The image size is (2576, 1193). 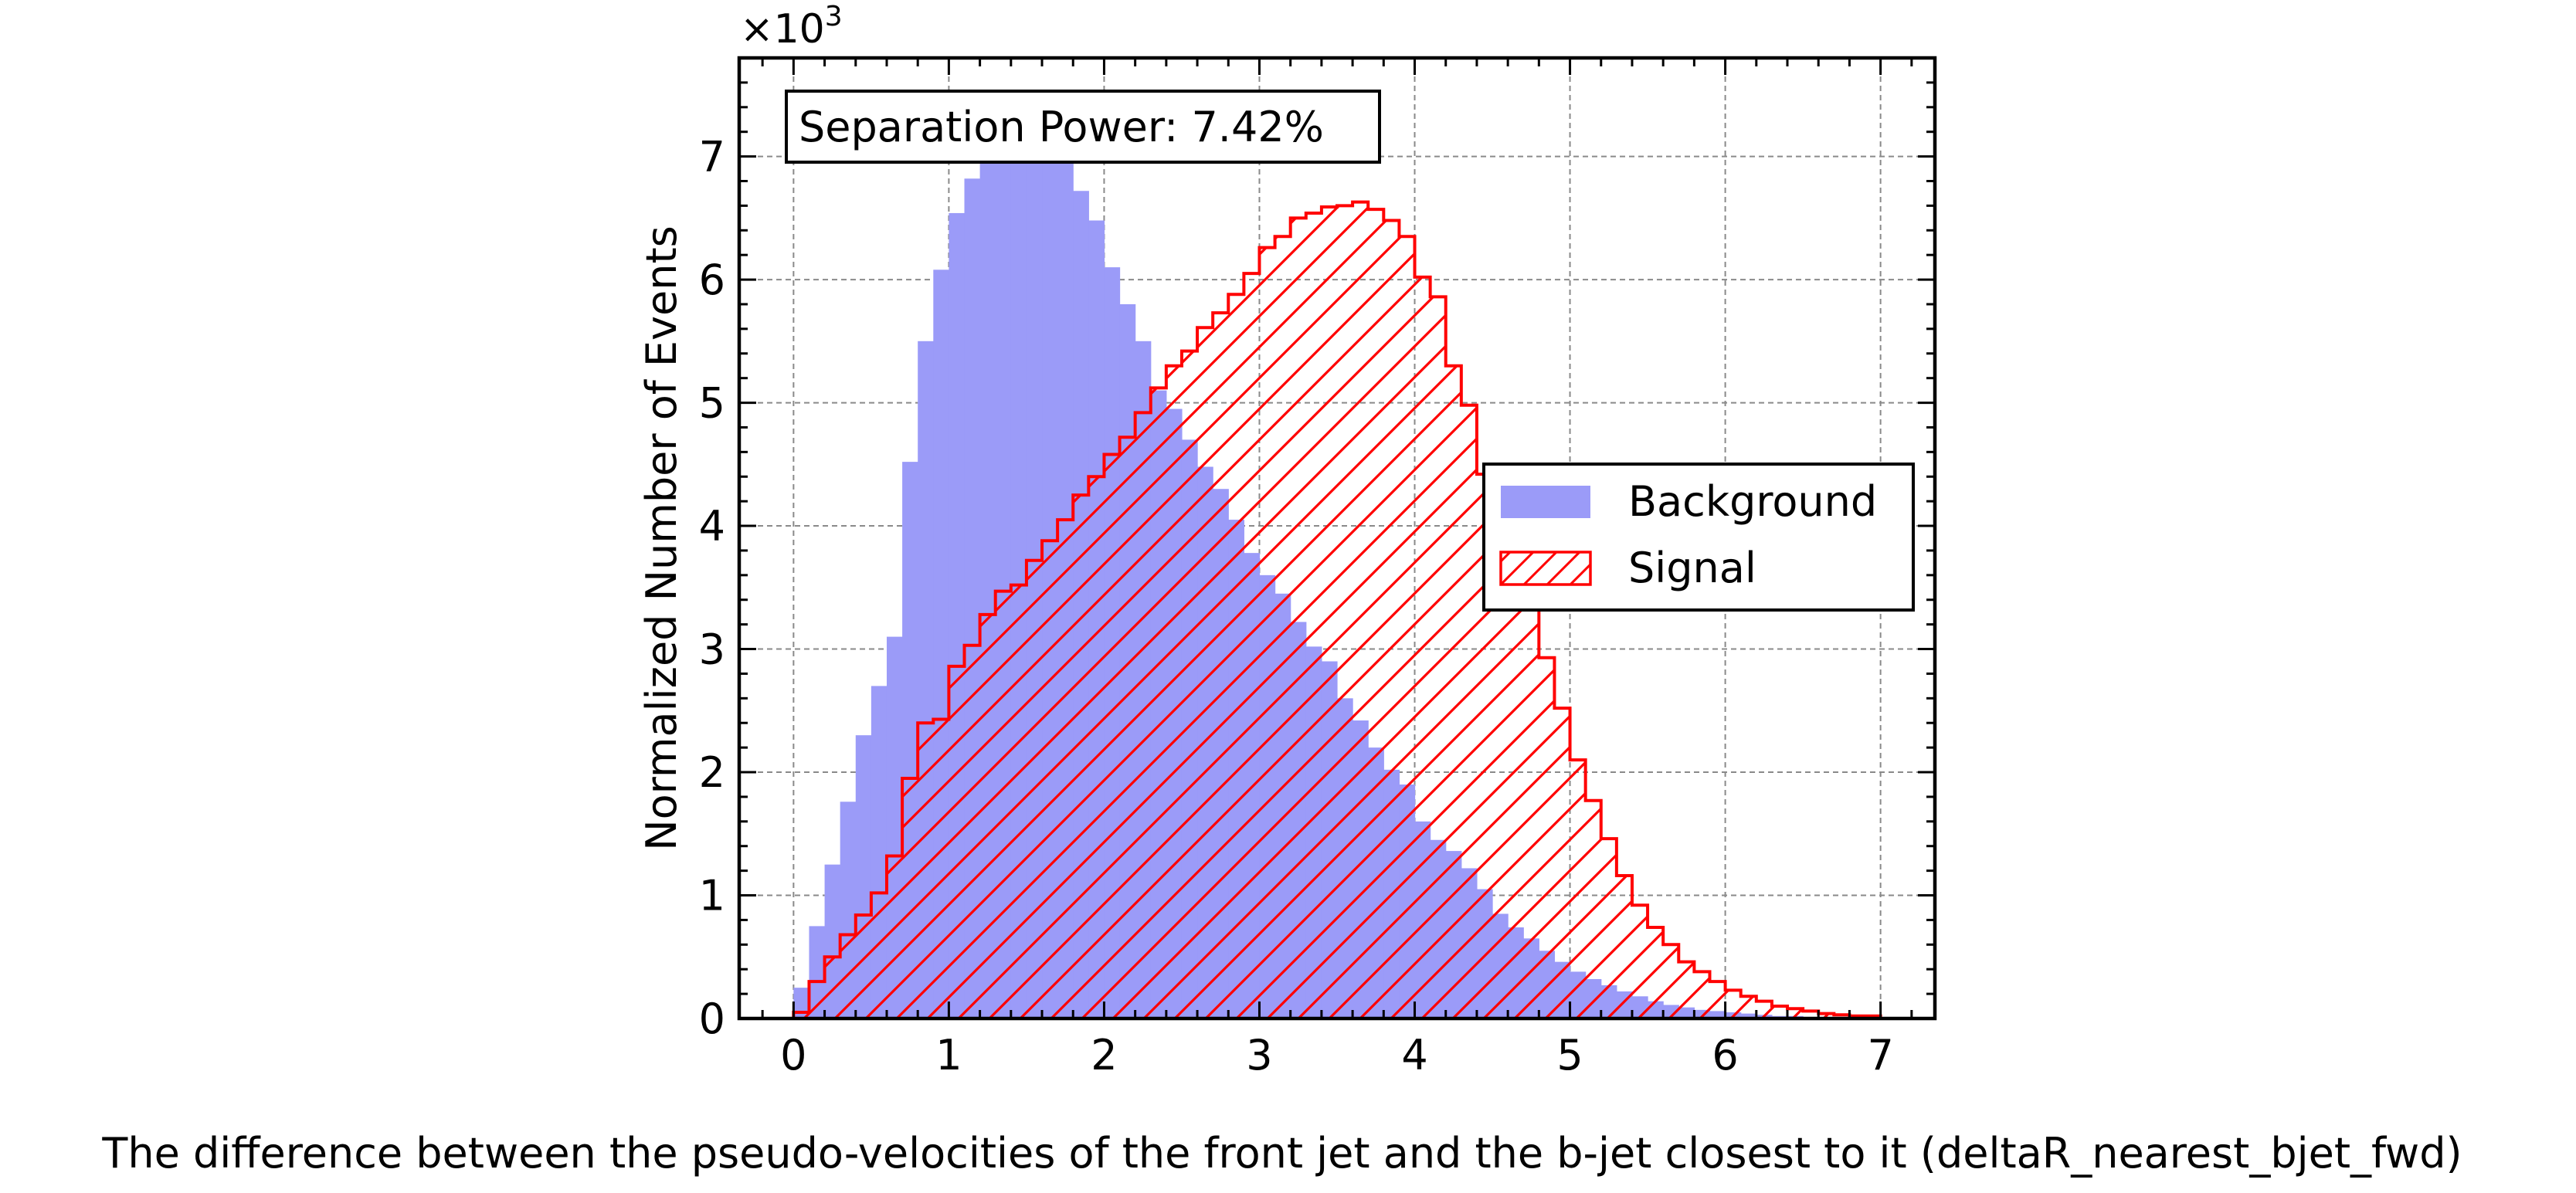 What do you see at coordinates (1692, 568) in the screenshot?
I see `legend-label-signal: Signal` at bounding box center [1692, 568].